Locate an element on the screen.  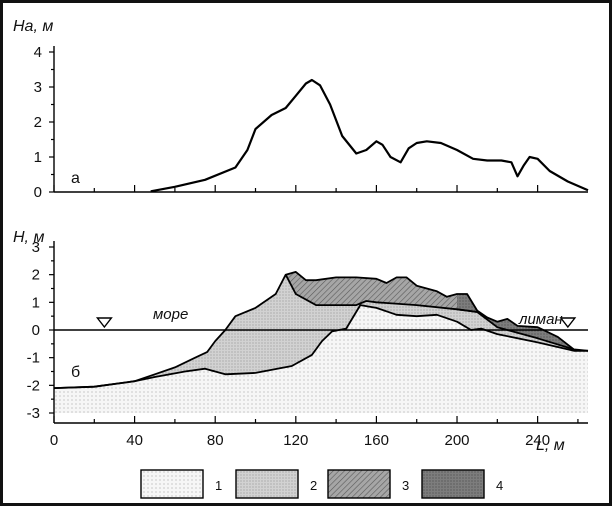
panel-b-x-tick-label: 80 is located at coordinates (215, 440).